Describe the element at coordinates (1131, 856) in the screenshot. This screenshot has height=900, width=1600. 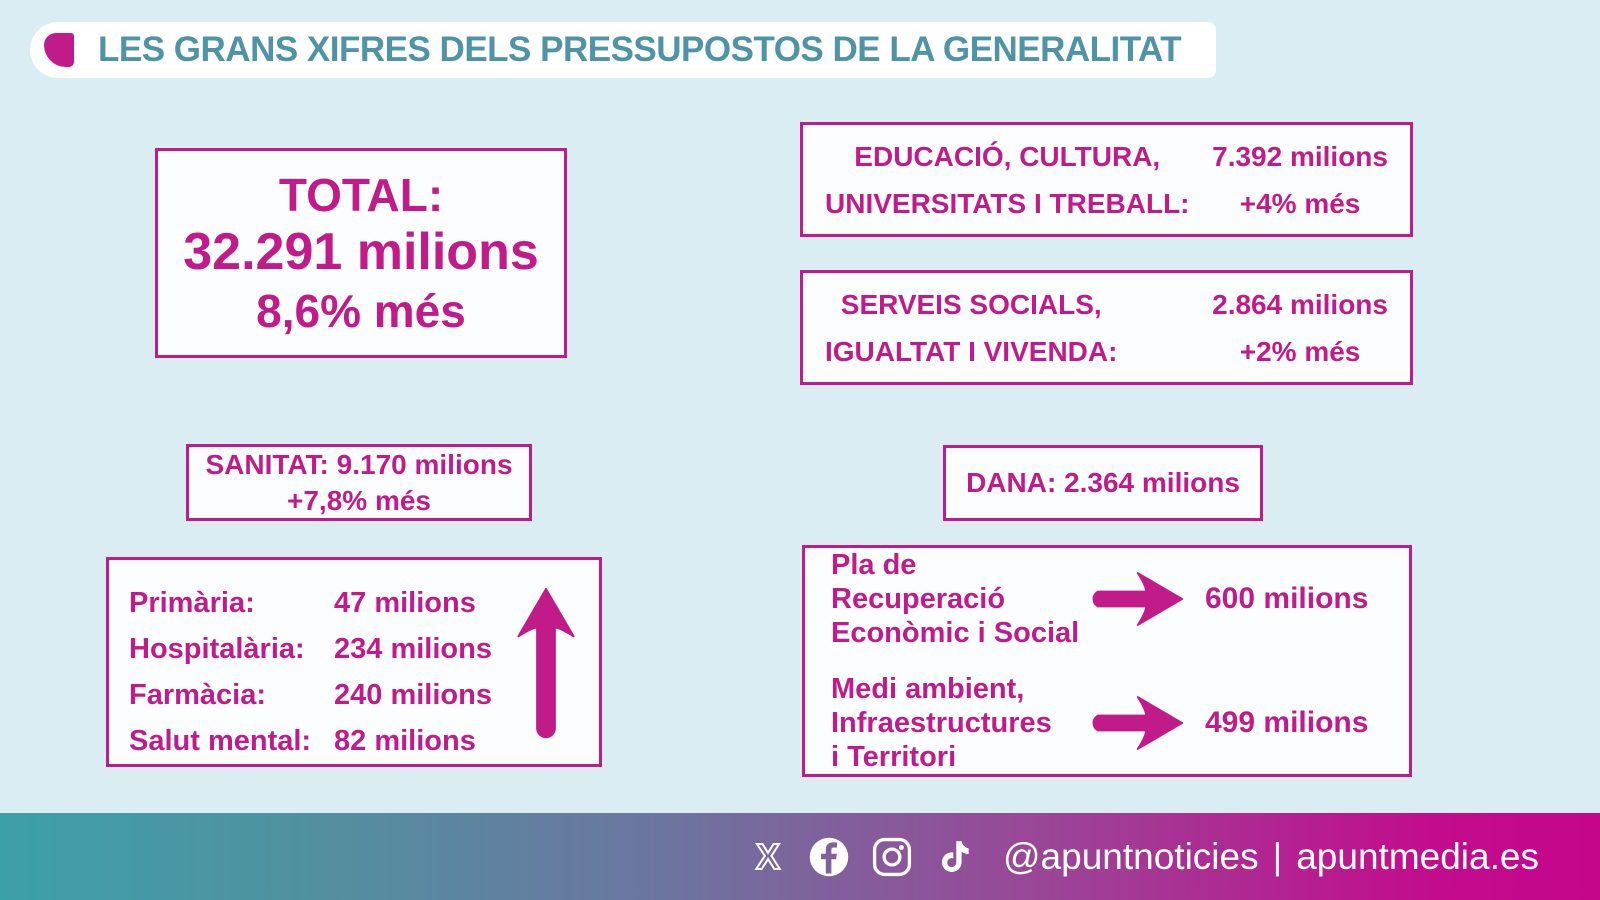
I see `social-handle: @apuntnoticies` at that location.